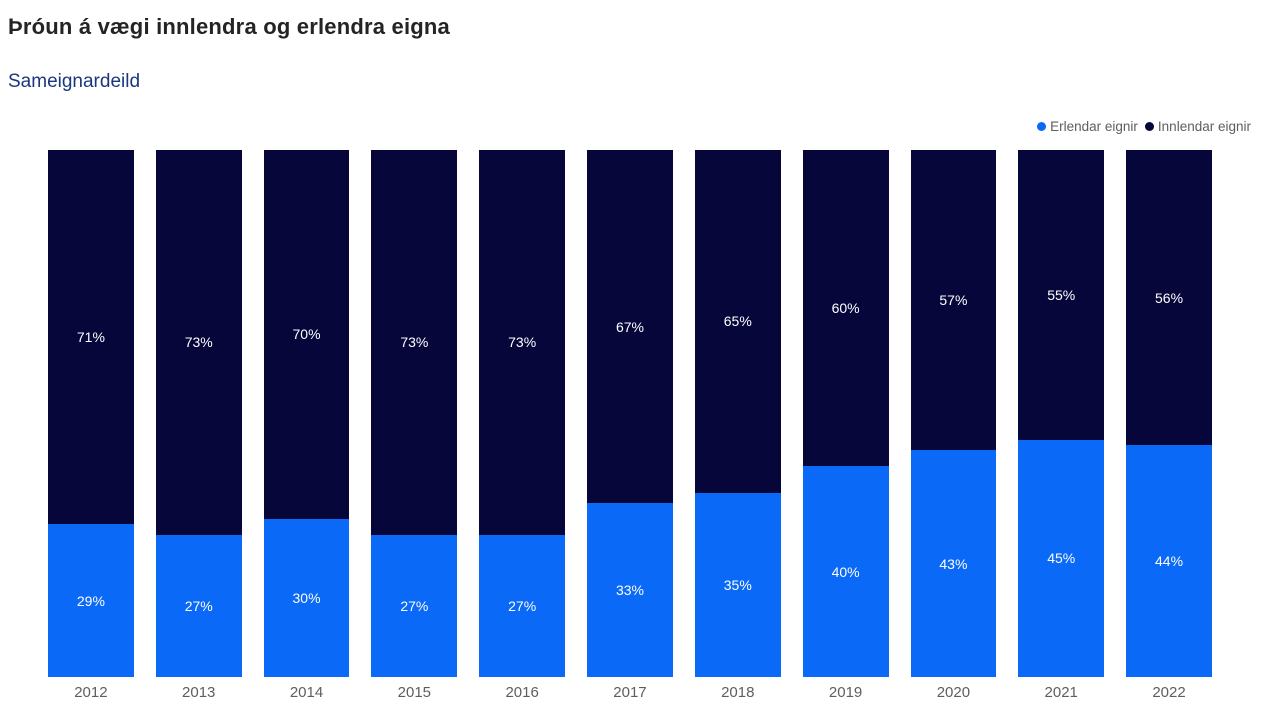  I want to click on bar-segment-erlendar-eignir-2018: 35%, so click(737, 584).